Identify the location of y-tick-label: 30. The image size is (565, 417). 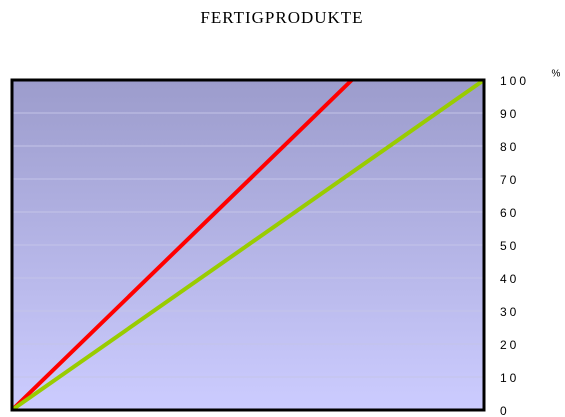
(509, 312).